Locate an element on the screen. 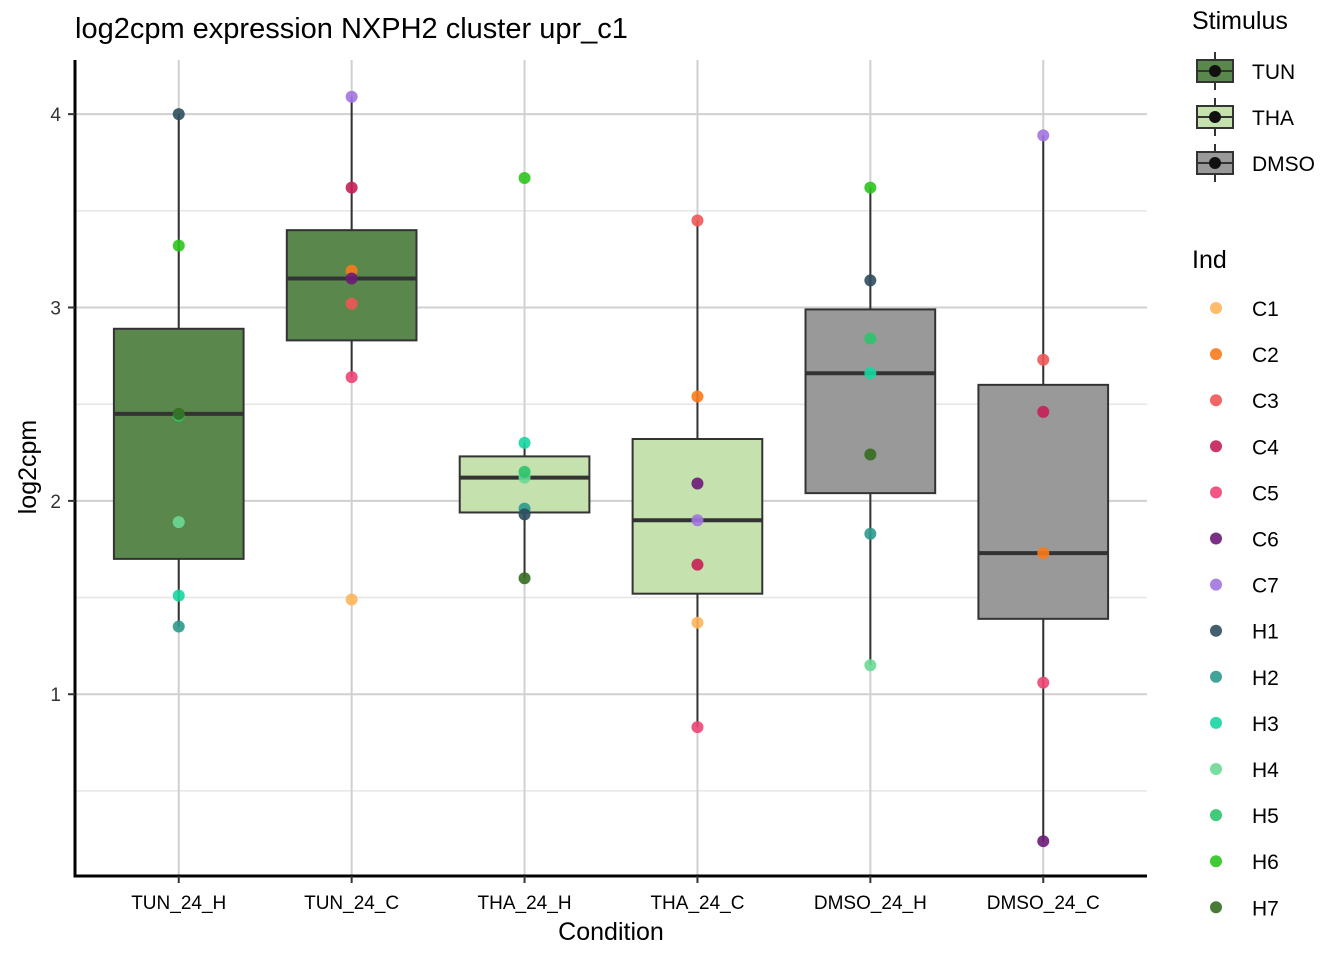  legend-dot-H5 is located at coordinates (1216, 815).